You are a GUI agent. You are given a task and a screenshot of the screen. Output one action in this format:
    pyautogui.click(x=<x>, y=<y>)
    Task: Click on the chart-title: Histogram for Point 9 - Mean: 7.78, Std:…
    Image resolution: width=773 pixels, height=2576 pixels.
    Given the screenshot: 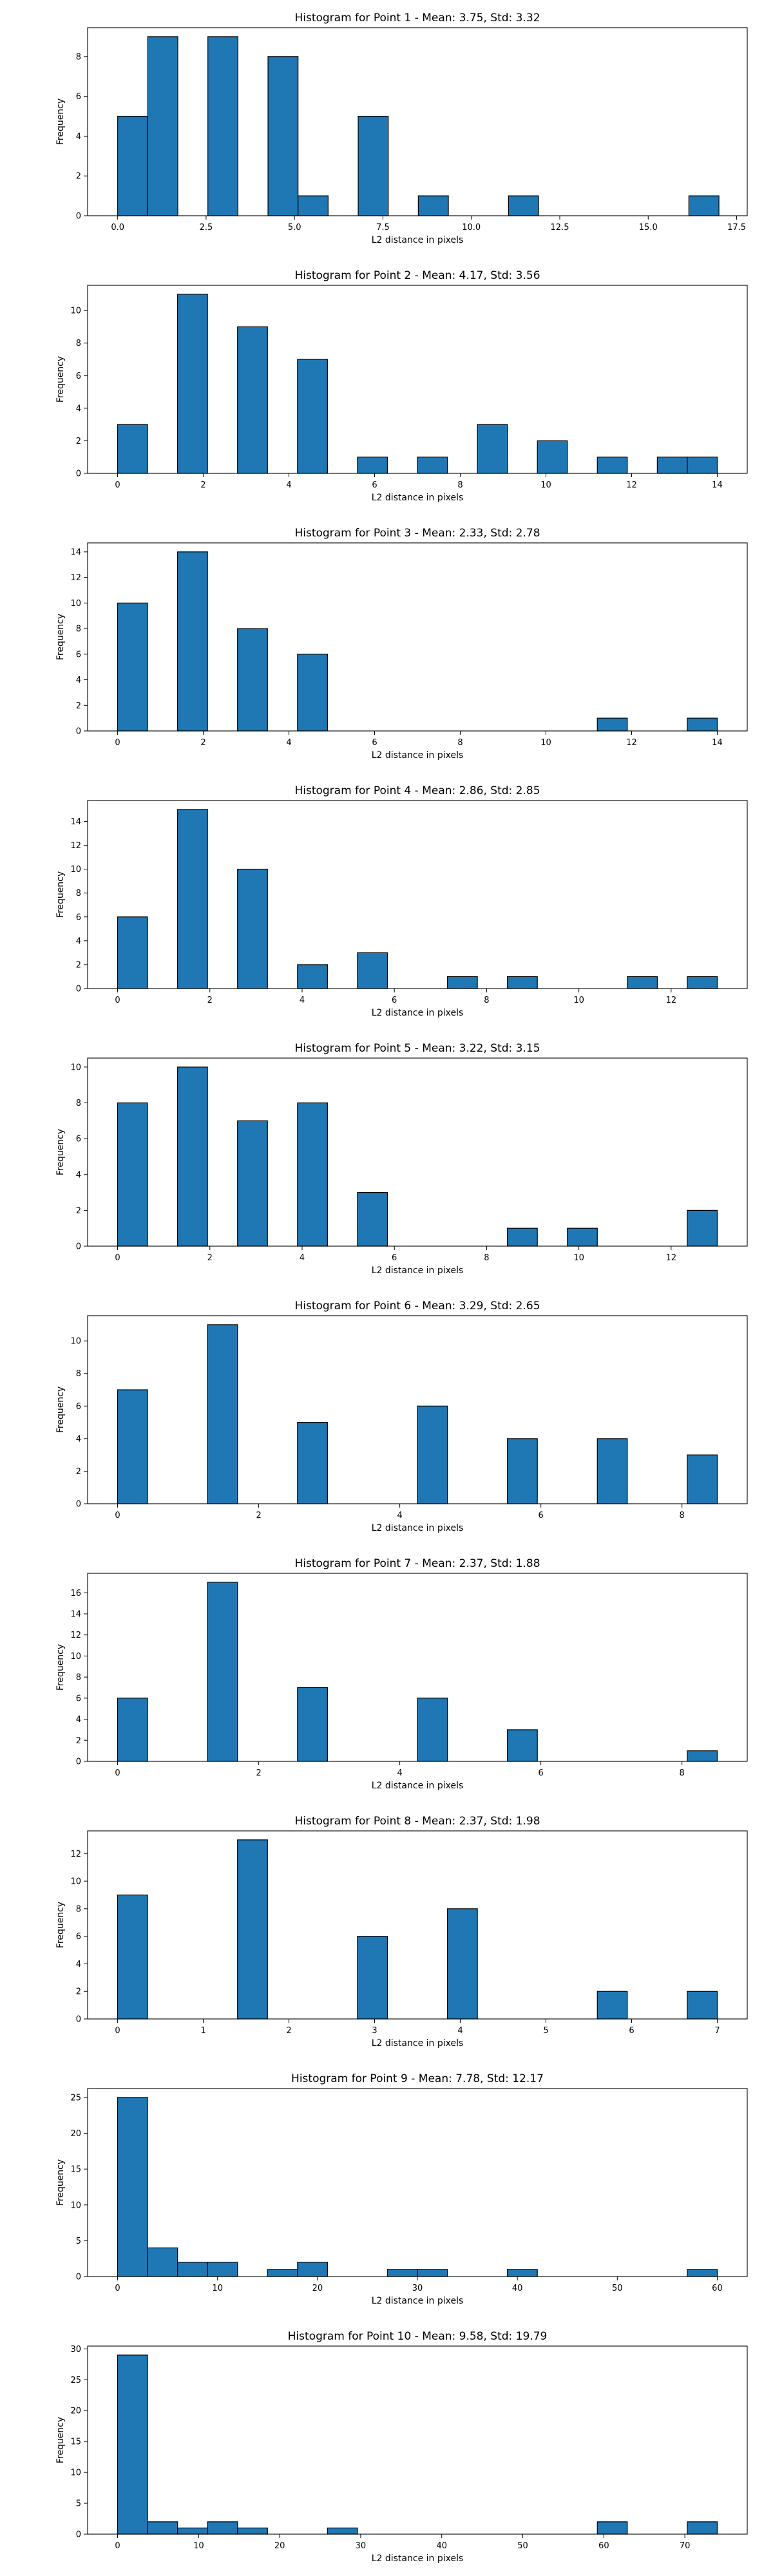 What is the action you would take?
    pyautogui.click(x=417, y=2078)
    